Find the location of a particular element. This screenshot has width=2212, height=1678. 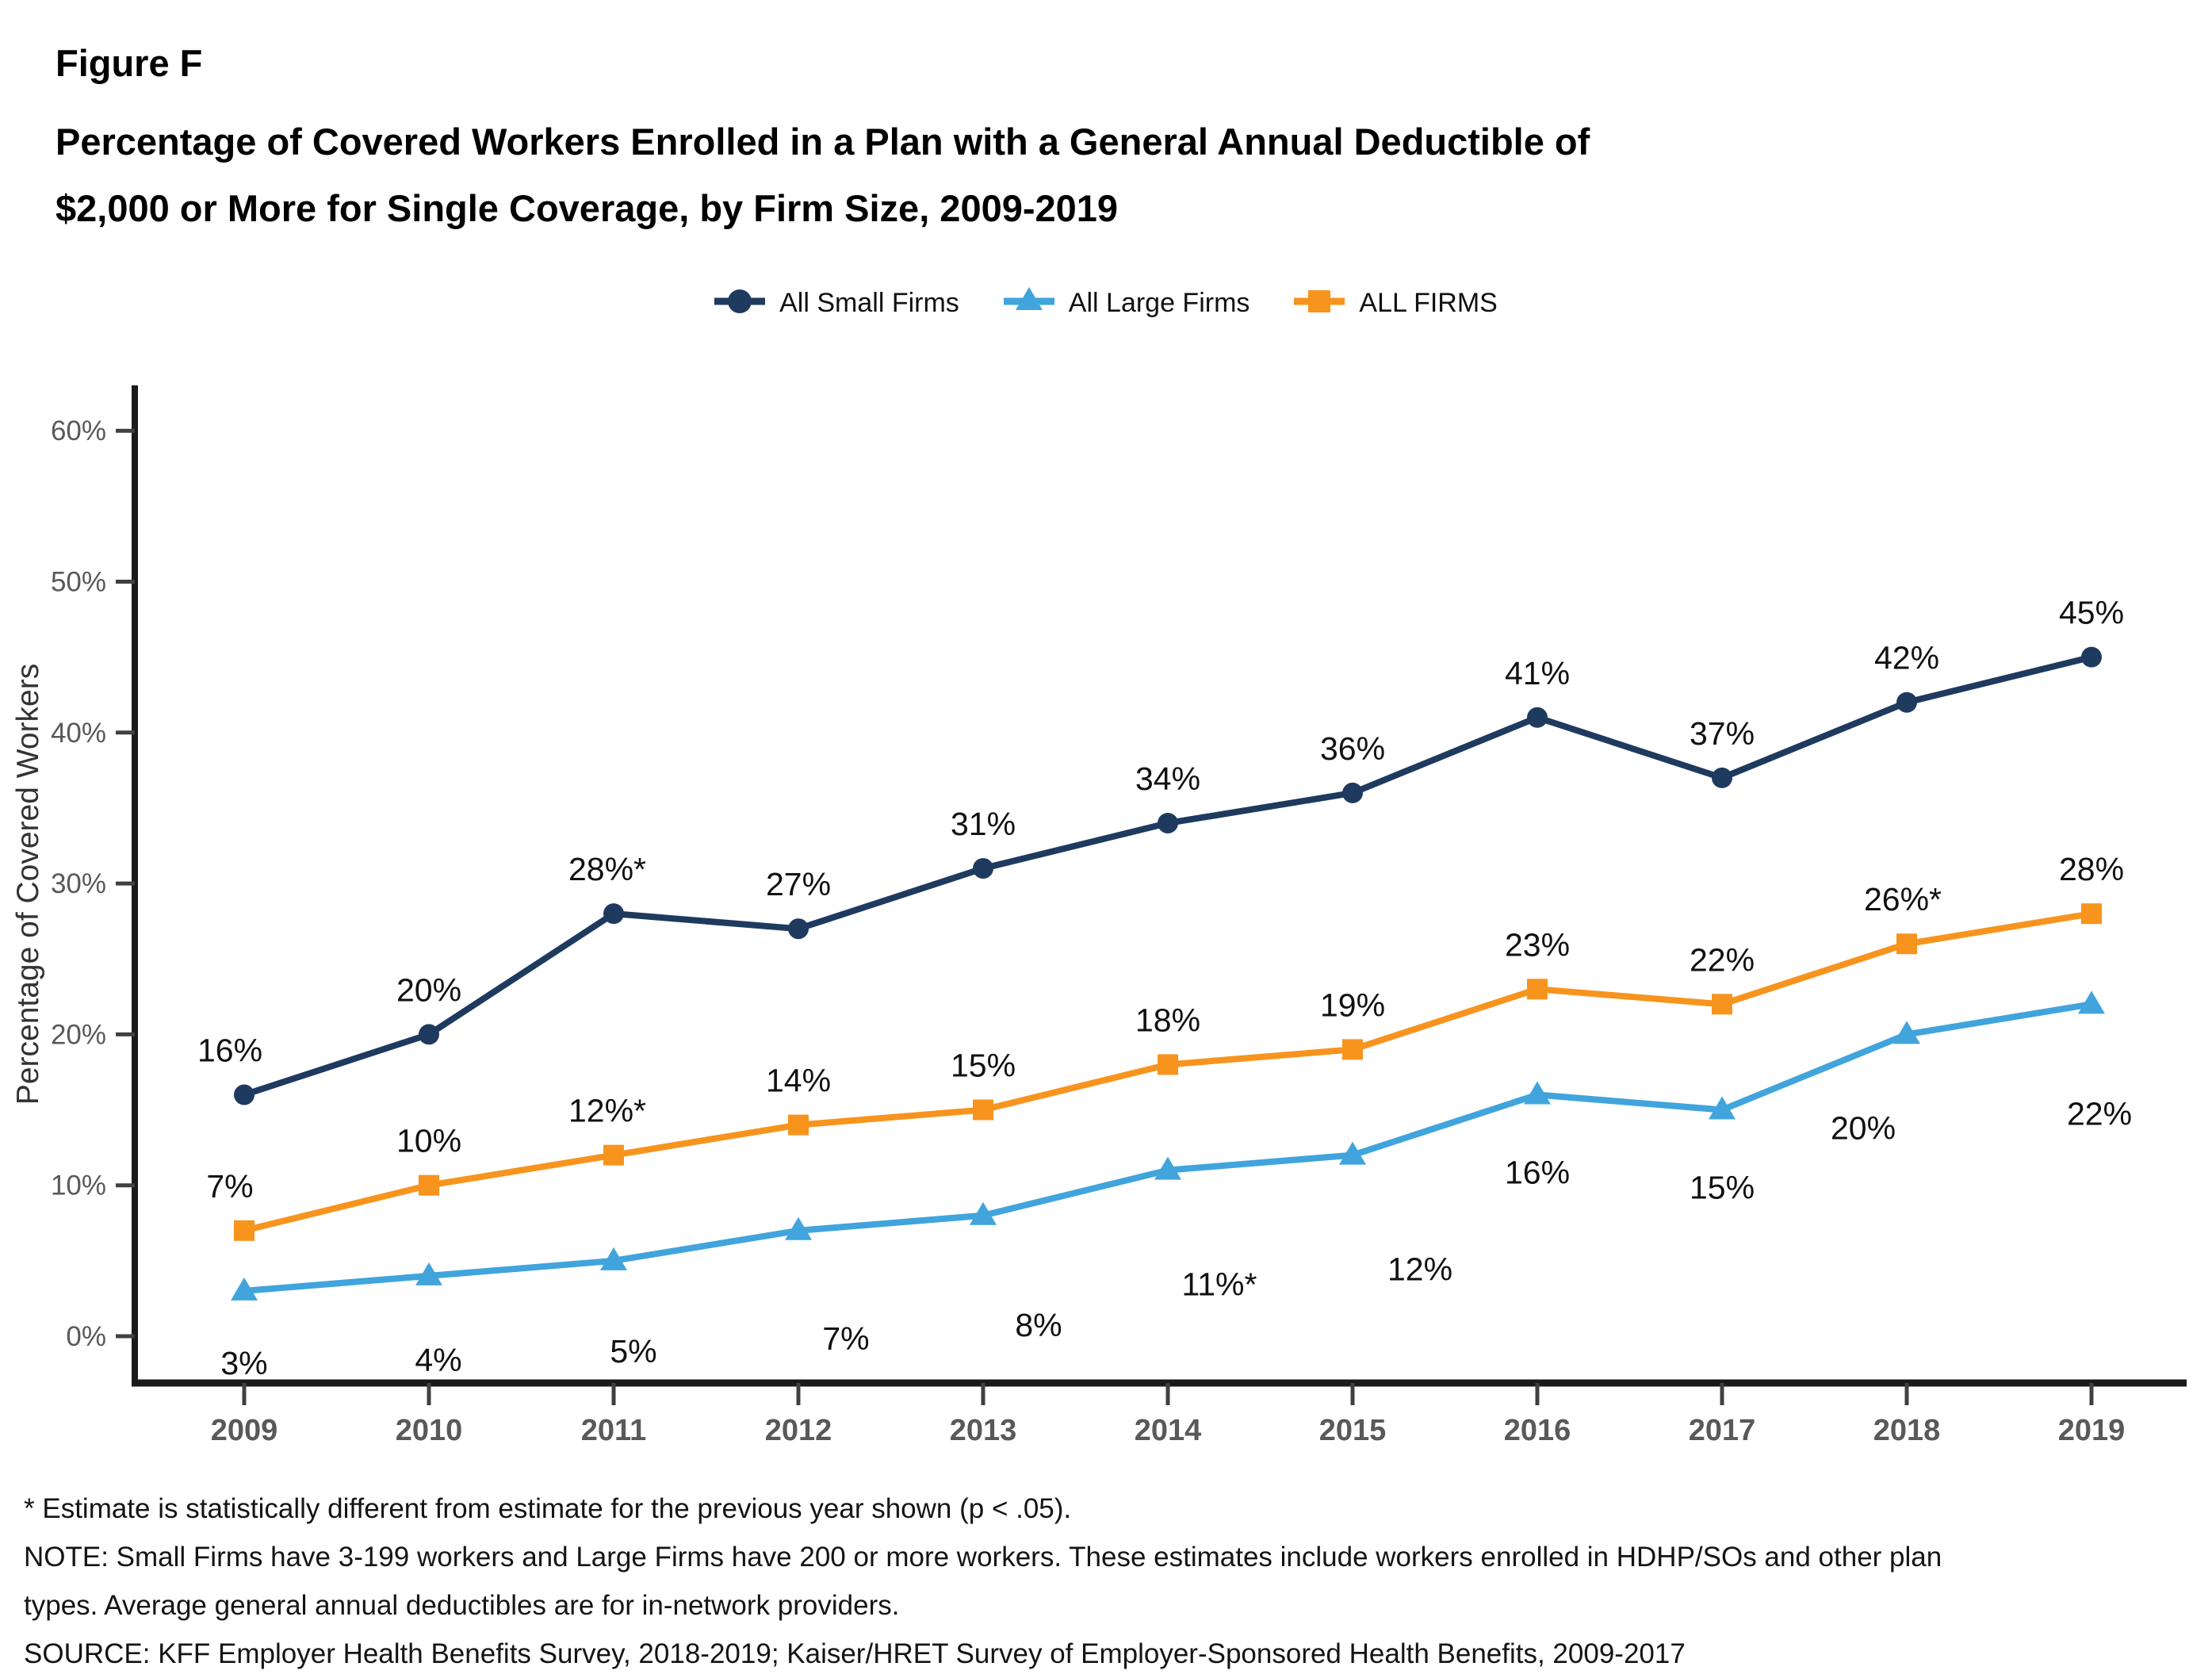

data-label-all-small-firms: 20% is located at coordinates (429, 989).